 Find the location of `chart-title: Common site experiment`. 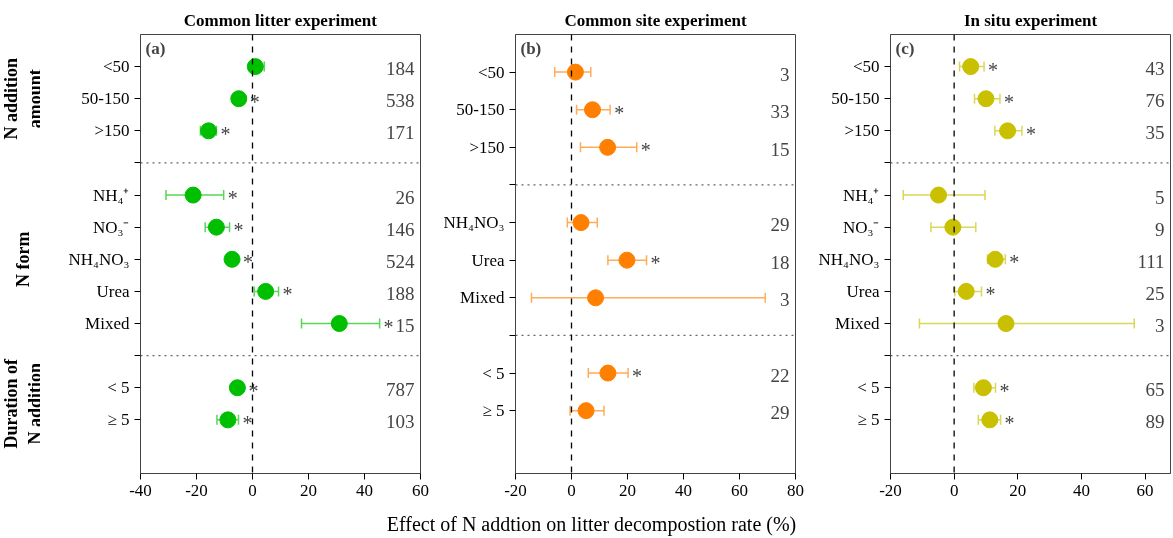

chart-title: Common site experiment is located at coordinates (655, 20).